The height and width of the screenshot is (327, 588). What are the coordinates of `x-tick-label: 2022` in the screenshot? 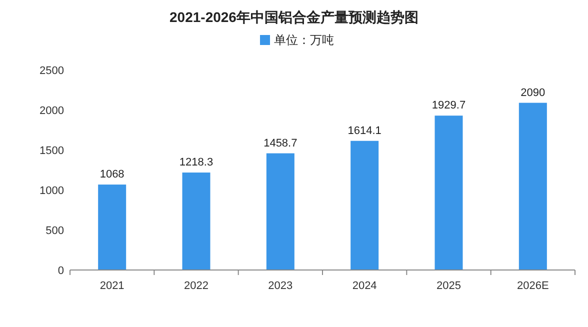 It's located at (196, 286).